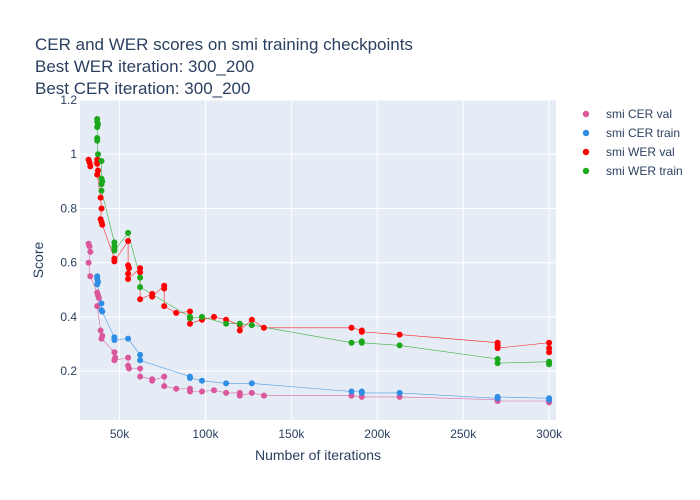  Describe the element at coordinates (632, 171) in the screenshot. I see `legend-item-smi-wer-train: smi WER train` at that location.